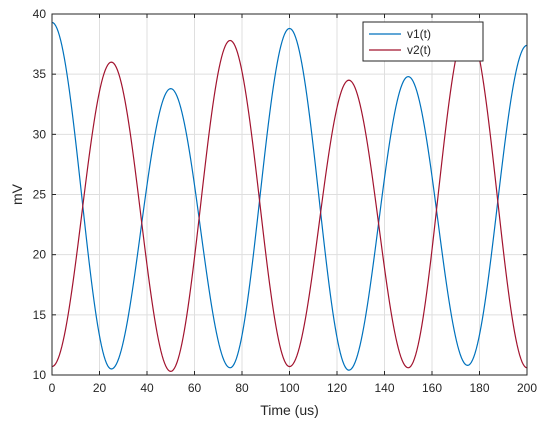 The width and height of the screenshot is (550, 430). I want to click on x-tick-label: 60, so click(195, 388).